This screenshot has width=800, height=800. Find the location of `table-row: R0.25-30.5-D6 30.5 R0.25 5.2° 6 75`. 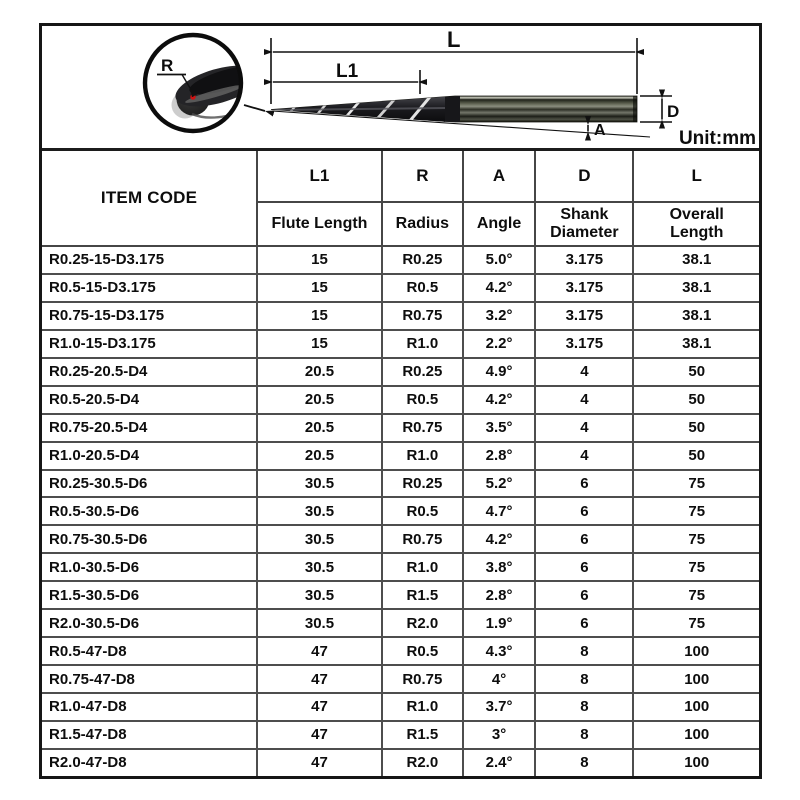

table-row: R0.25-30.5-D6 30.5 R0.25 5.2° 6 75 is located at coordinates (400, 483).